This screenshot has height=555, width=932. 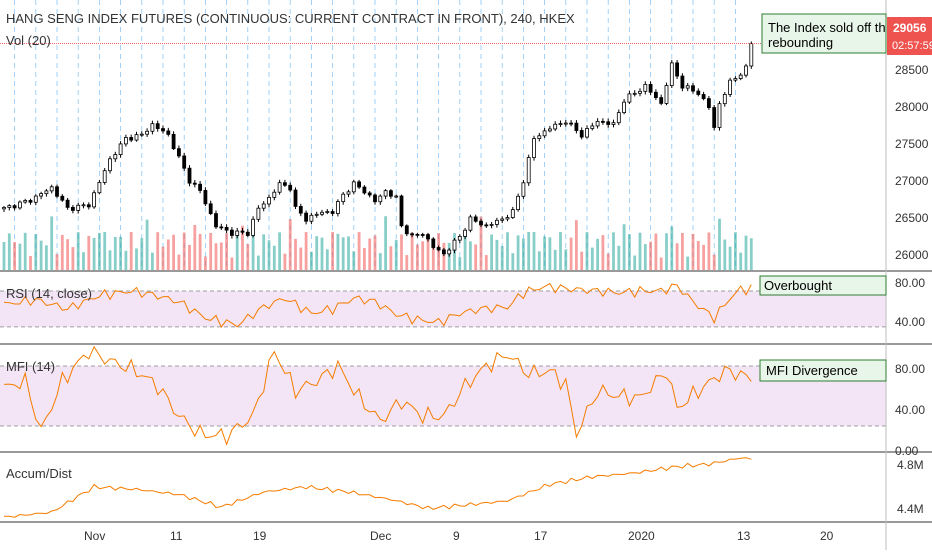 What do you see at coordinates (443, 308) in the screenshot?
I see `rsi-band` at bounding box center [443, 308].